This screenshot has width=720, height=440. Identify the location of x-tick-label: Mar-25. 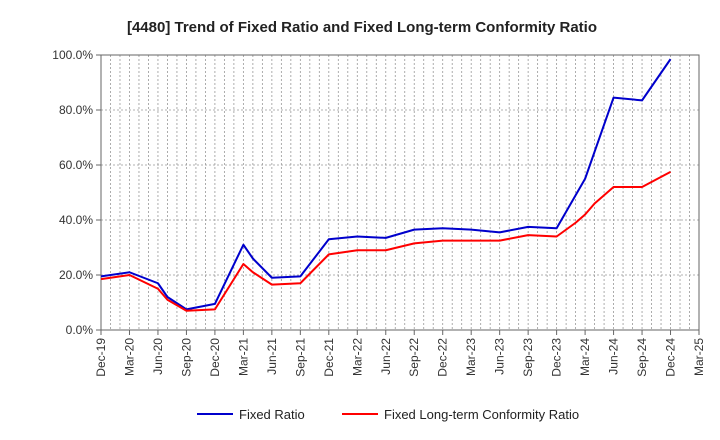
(699, 357).